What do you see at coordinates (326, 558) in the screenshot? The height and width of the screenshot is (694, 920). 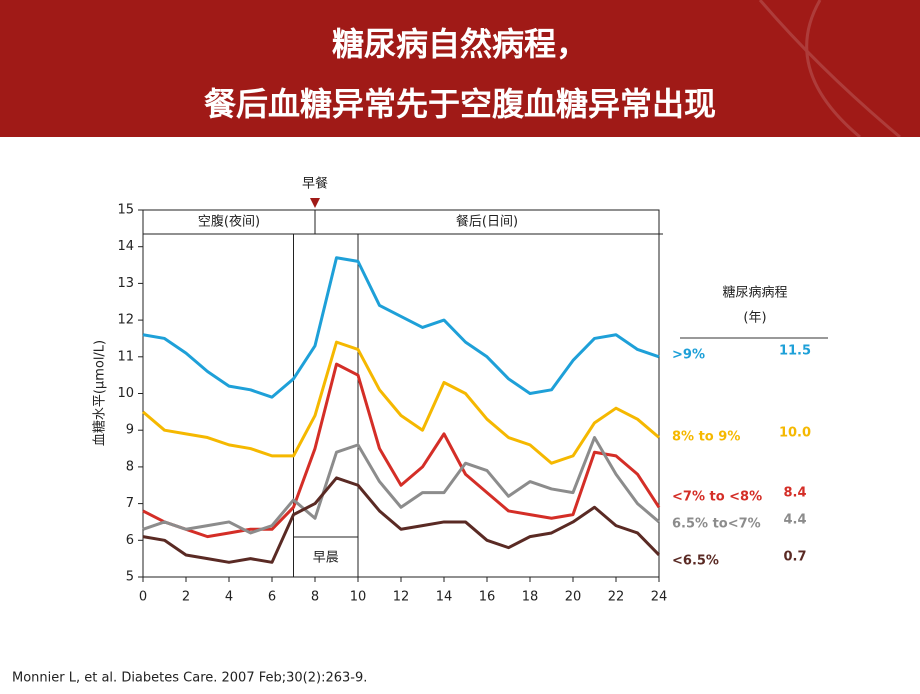 I see `annotation: 早晨` at bounding box center [326, 558].